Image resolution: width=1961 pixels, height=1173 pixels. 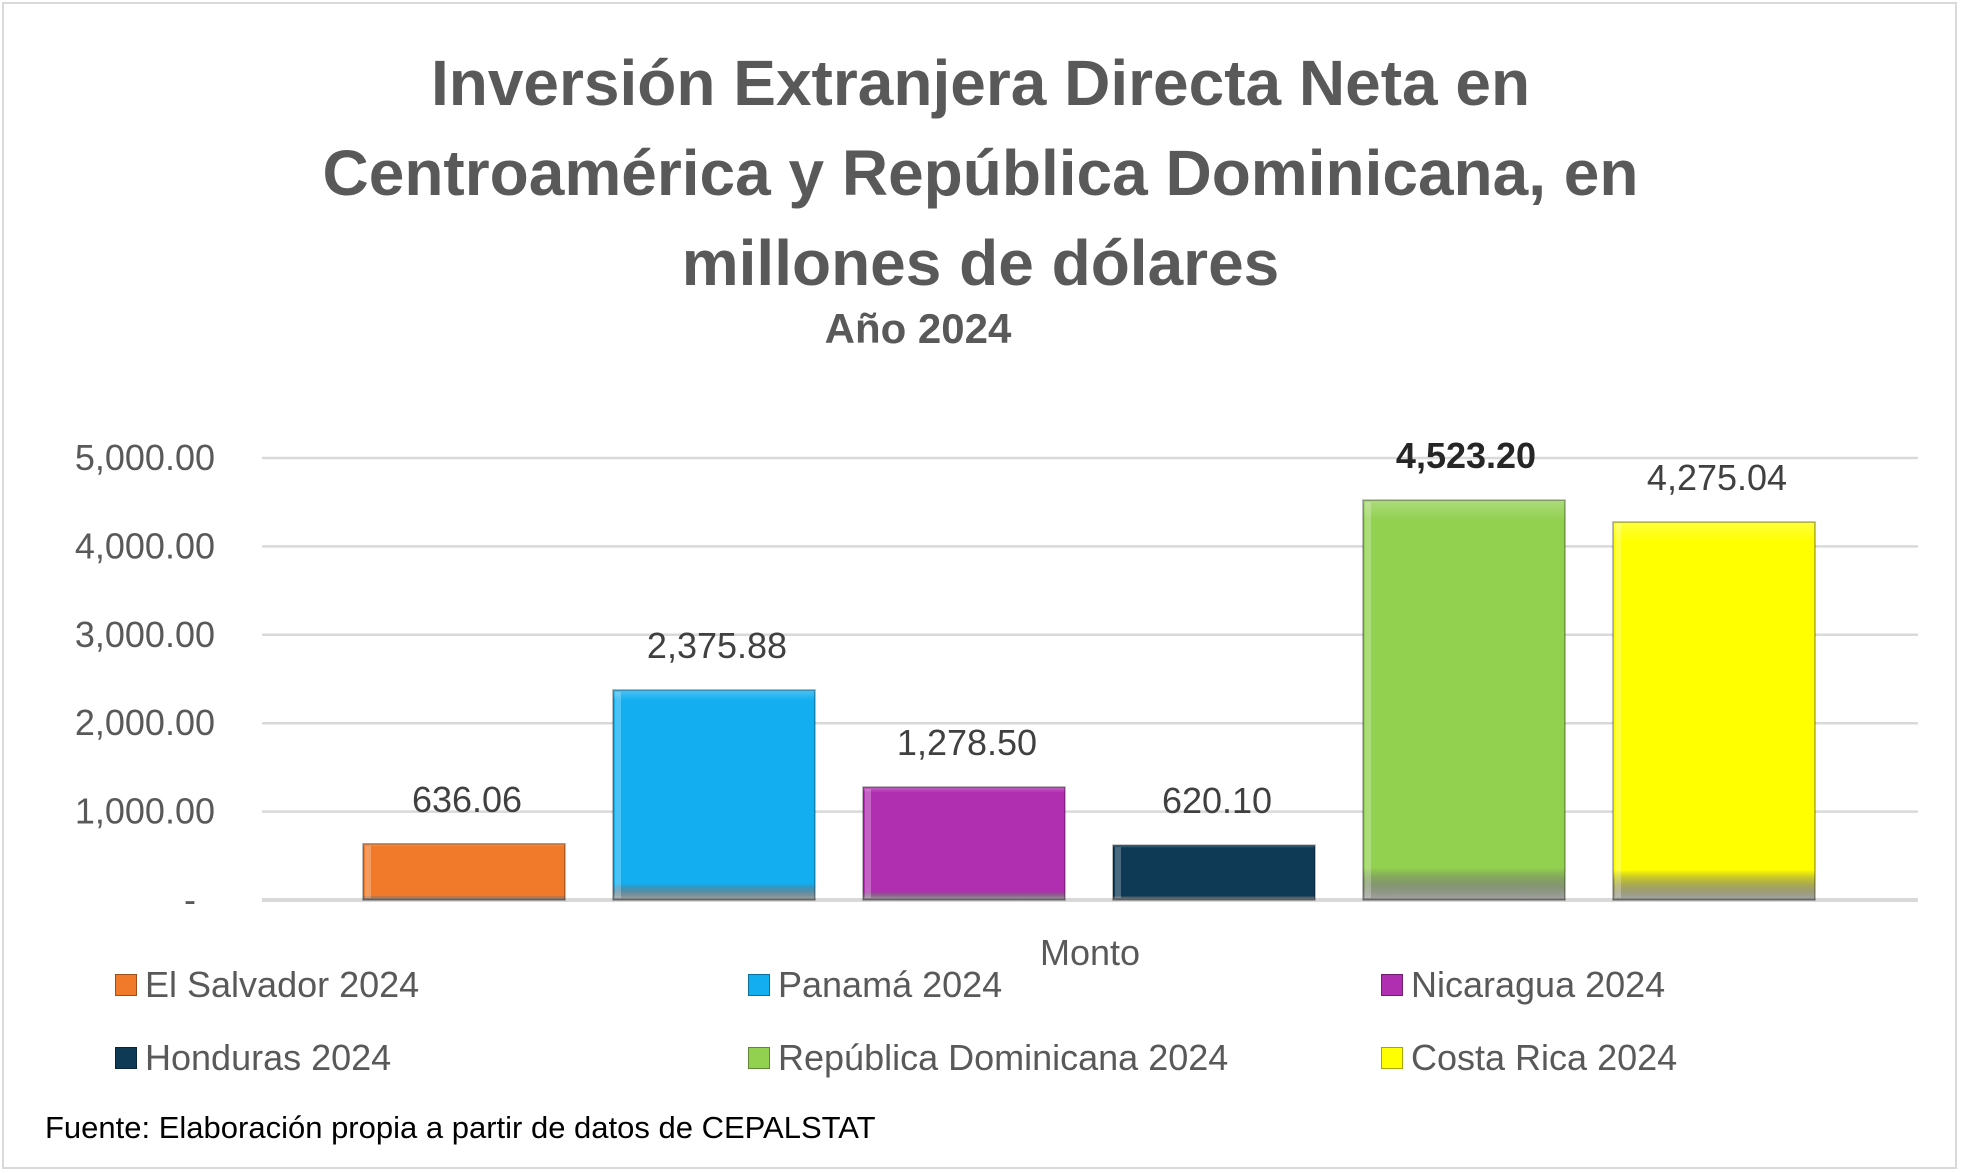 I want to click on data-label-1: 636.06, so click(x=467, y=799).